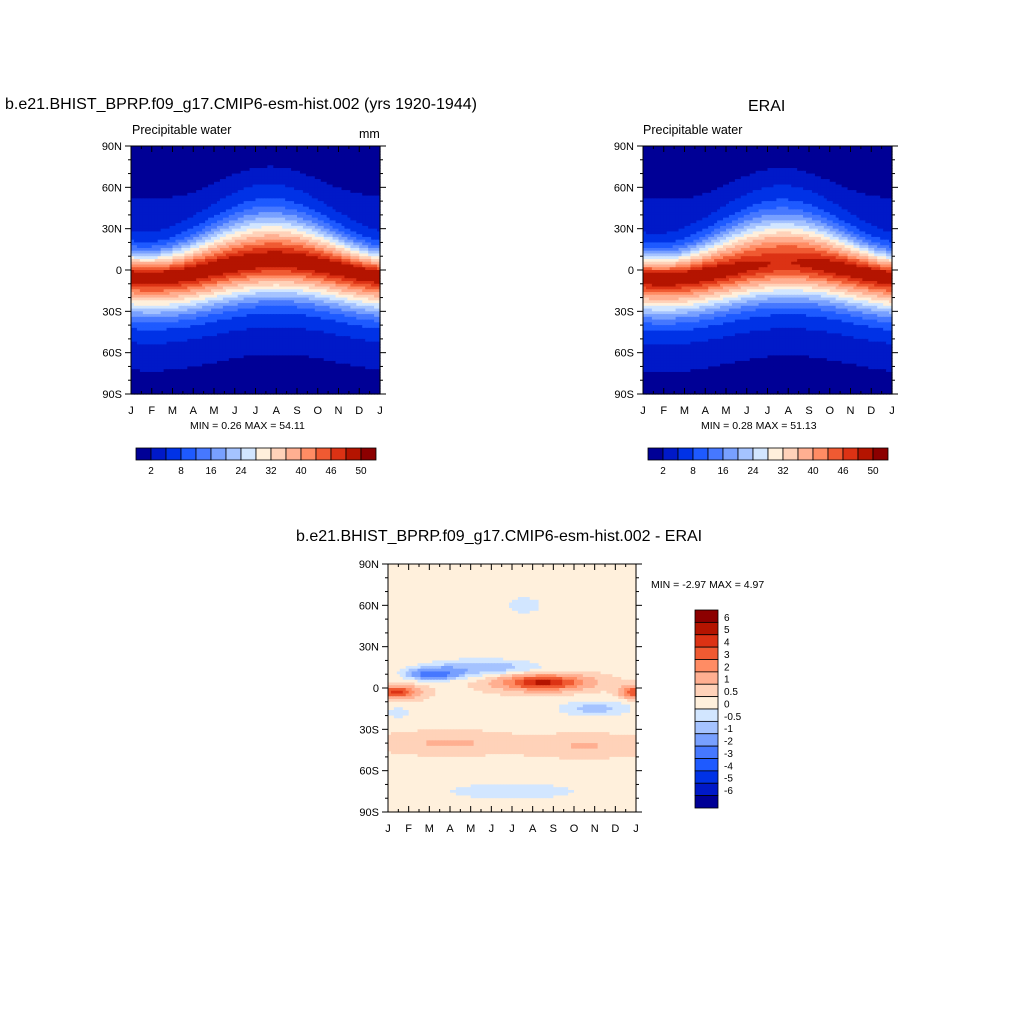  I want to click on obs-field, so click(768, 270).